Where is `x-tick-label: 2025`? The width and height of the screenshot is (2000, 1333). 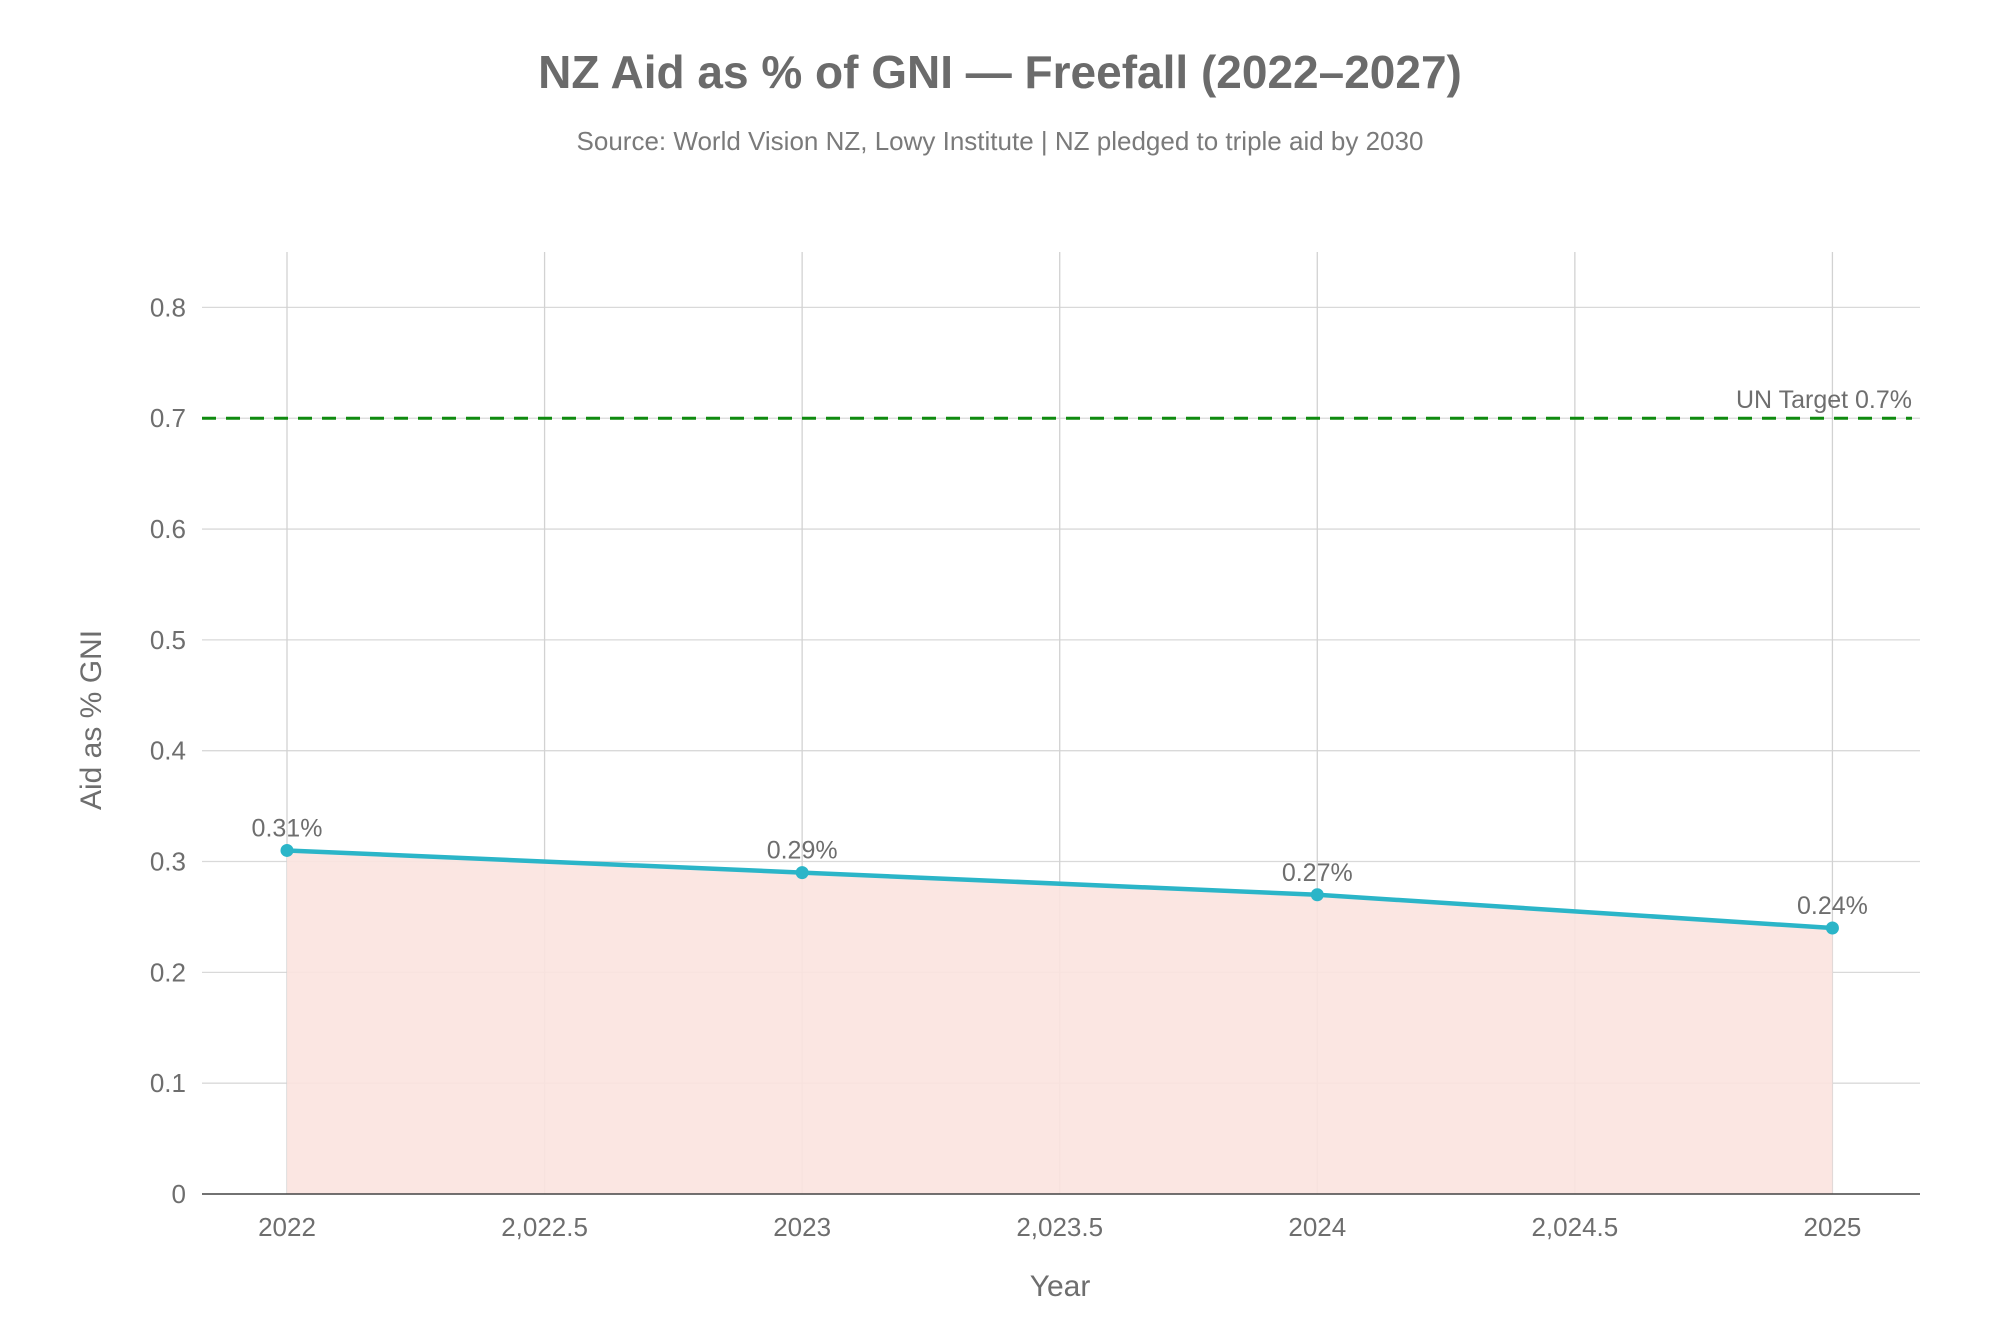
x-tick-label: 2025 is located at coordinates (1833, 1227).